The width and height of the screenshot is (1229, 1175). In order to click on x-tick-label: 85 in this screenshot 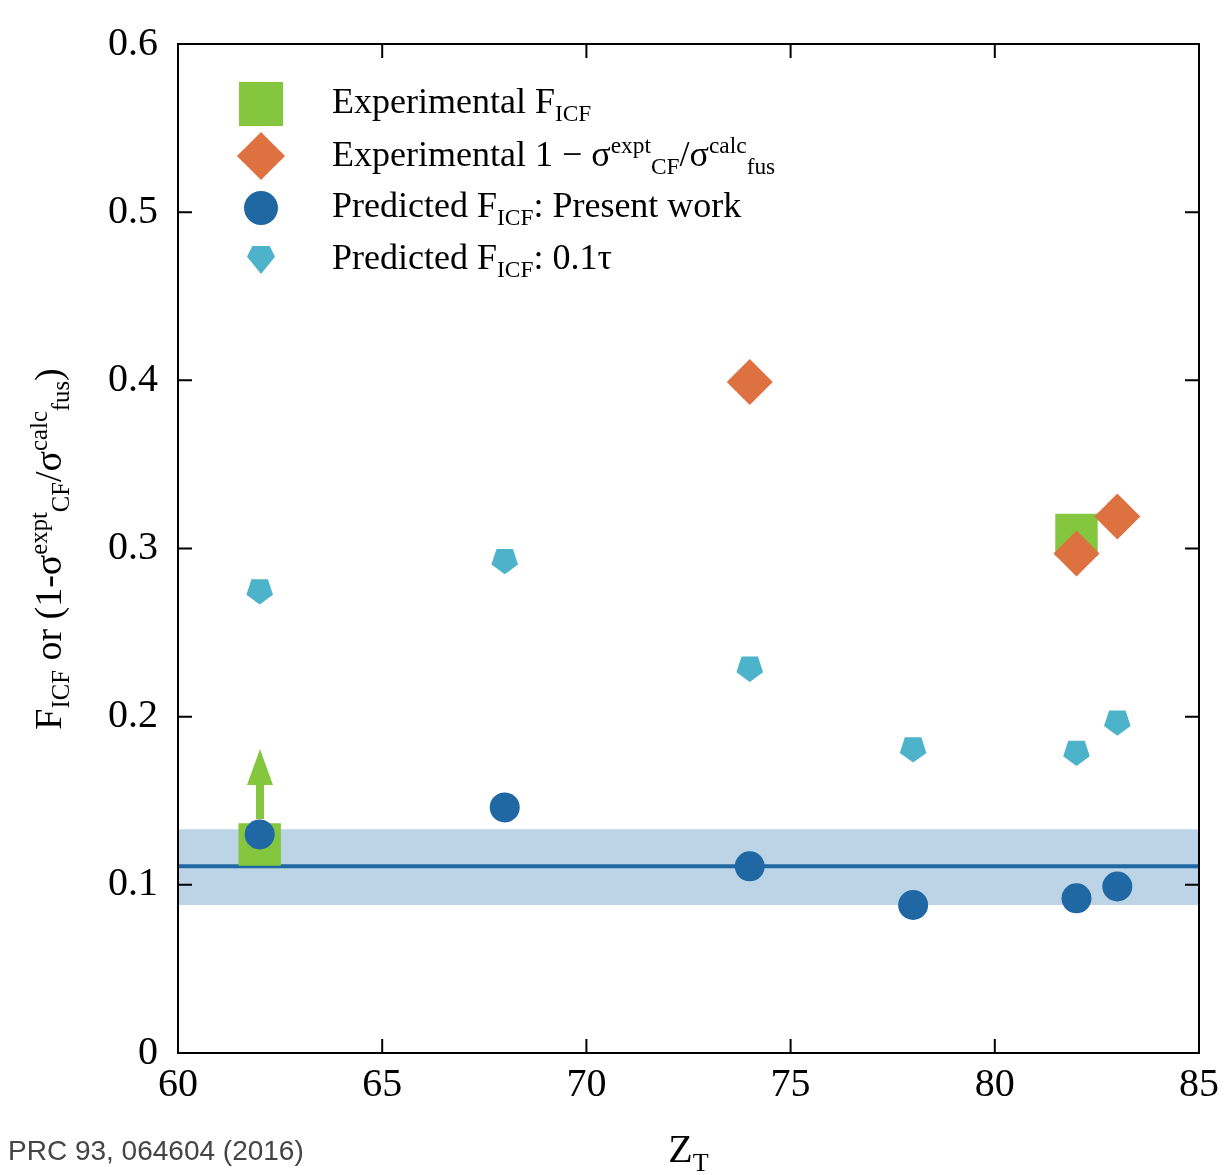, I will do `click(1199, 1082)`.